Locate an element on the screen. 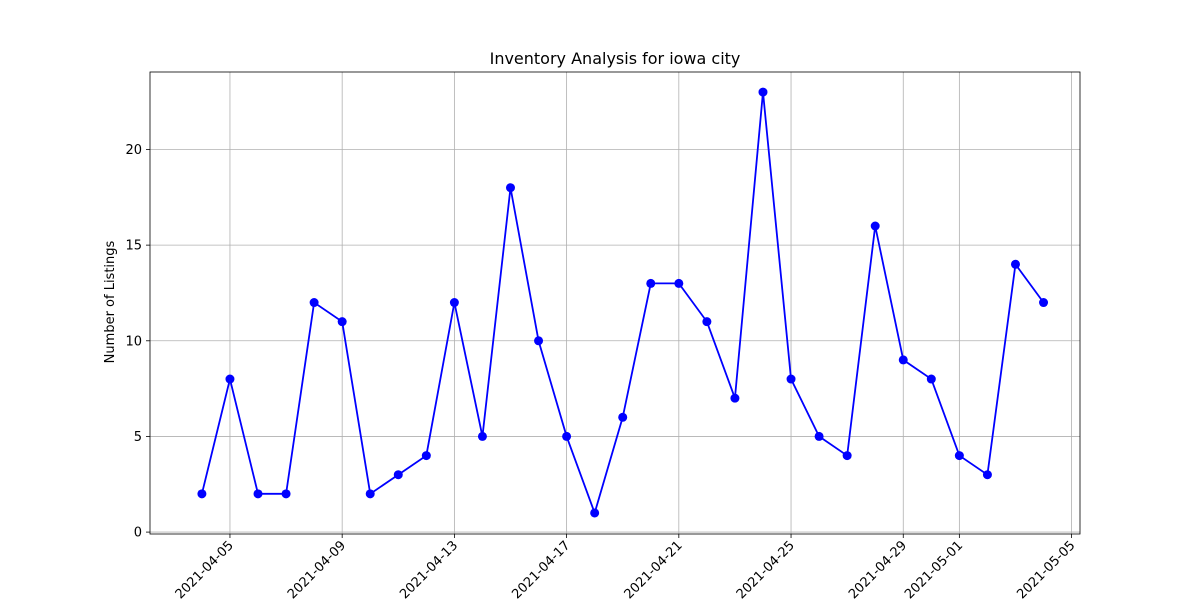 This screenshot has height=600, width=1200. y-tick-label: 10 is located at coordinates (133, 341).